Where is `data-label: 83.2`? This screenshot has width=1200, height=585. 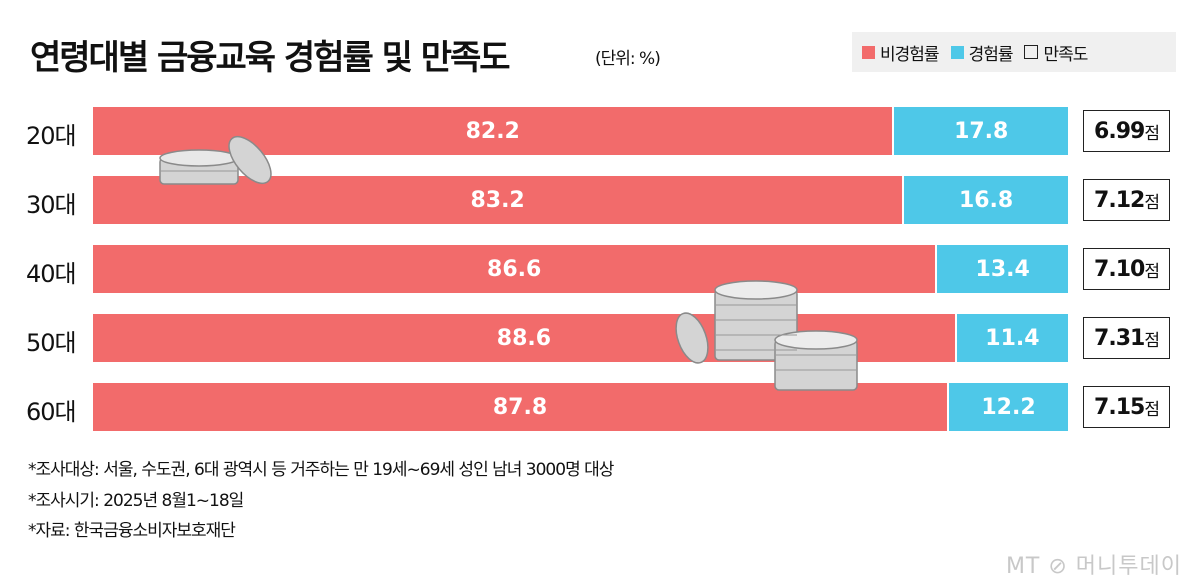
data-label: 83.2 is located at coordinates (497, 200).